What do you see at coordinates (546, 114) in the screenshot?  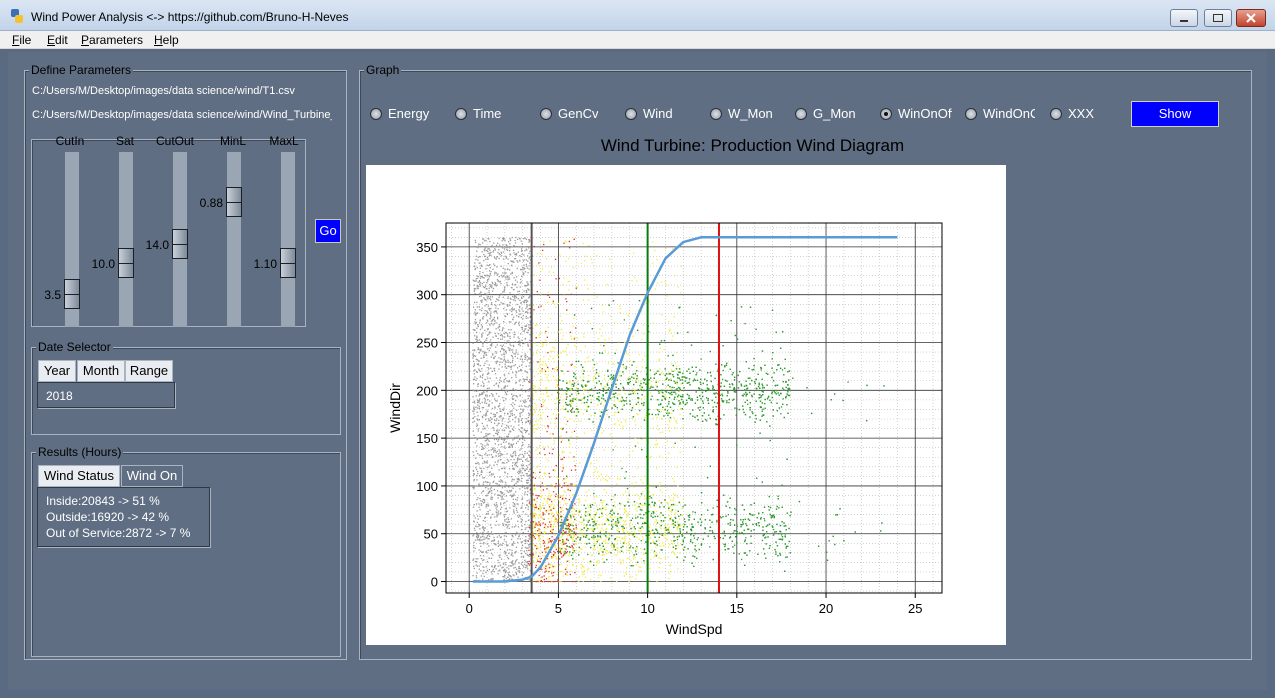 I see `radio-gencv` at bounding box center [546, 114].